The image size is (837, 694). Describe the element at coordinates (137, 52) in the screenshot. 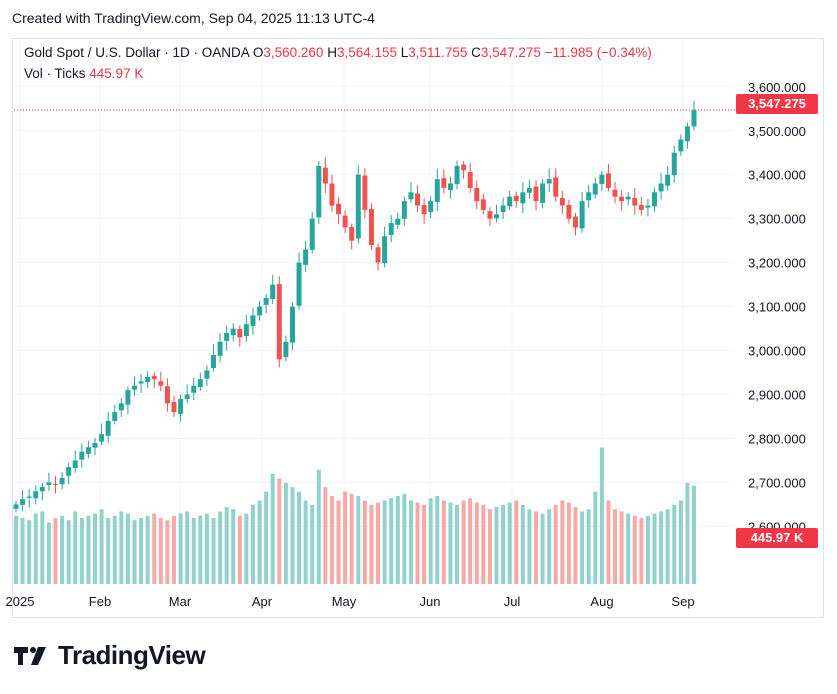

I see `symbol-label: Gold Spot / U.S. Dollar · 1D · OANDA` at that location.